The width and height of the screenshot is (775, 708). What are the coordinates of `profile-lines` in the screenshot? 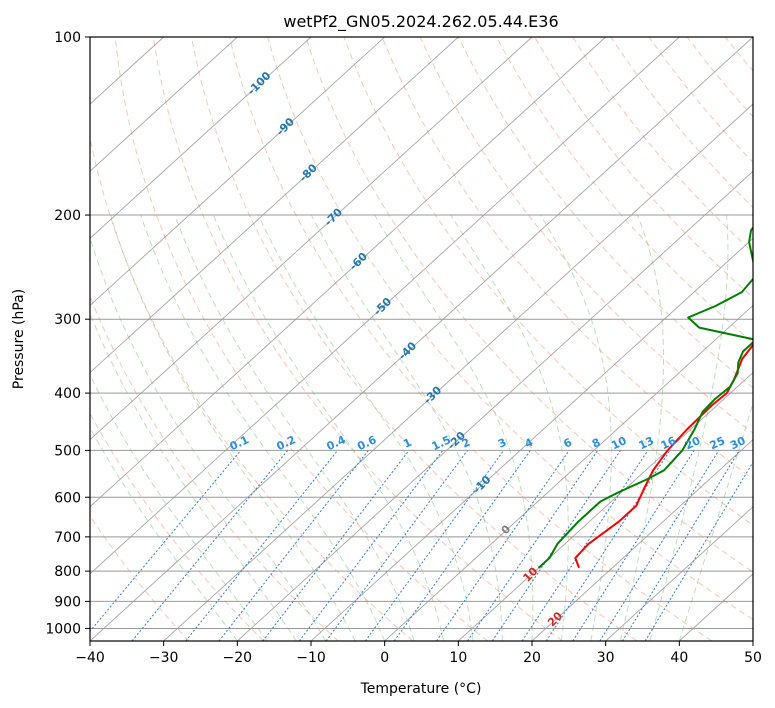 It's located at (645, 397).